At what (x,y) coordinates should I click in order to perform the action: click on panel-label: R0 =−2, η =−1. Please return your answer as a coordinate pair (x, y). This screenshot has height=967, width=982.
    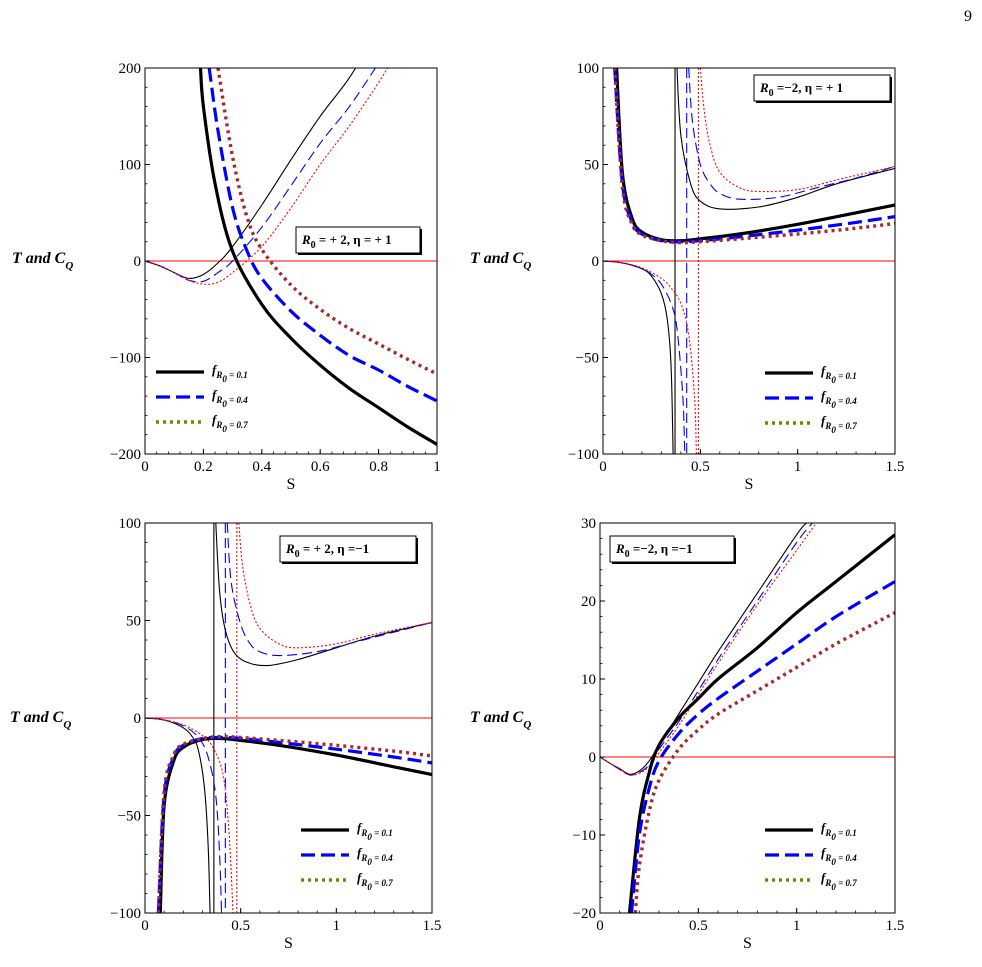
    Looking at the image, I should click on (654, 550).